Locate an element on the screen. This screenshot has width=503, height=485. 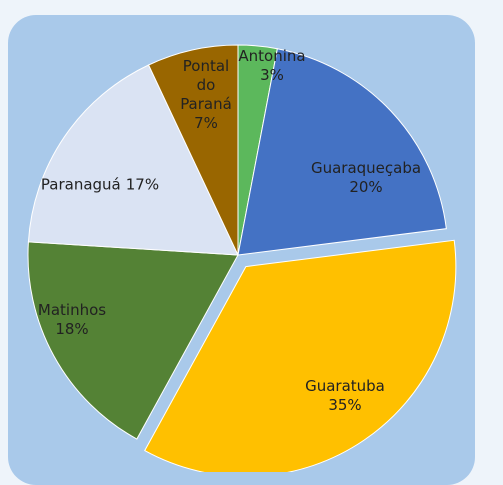
slice-label: Matinhos 18% is located at coordinates (72, 320).